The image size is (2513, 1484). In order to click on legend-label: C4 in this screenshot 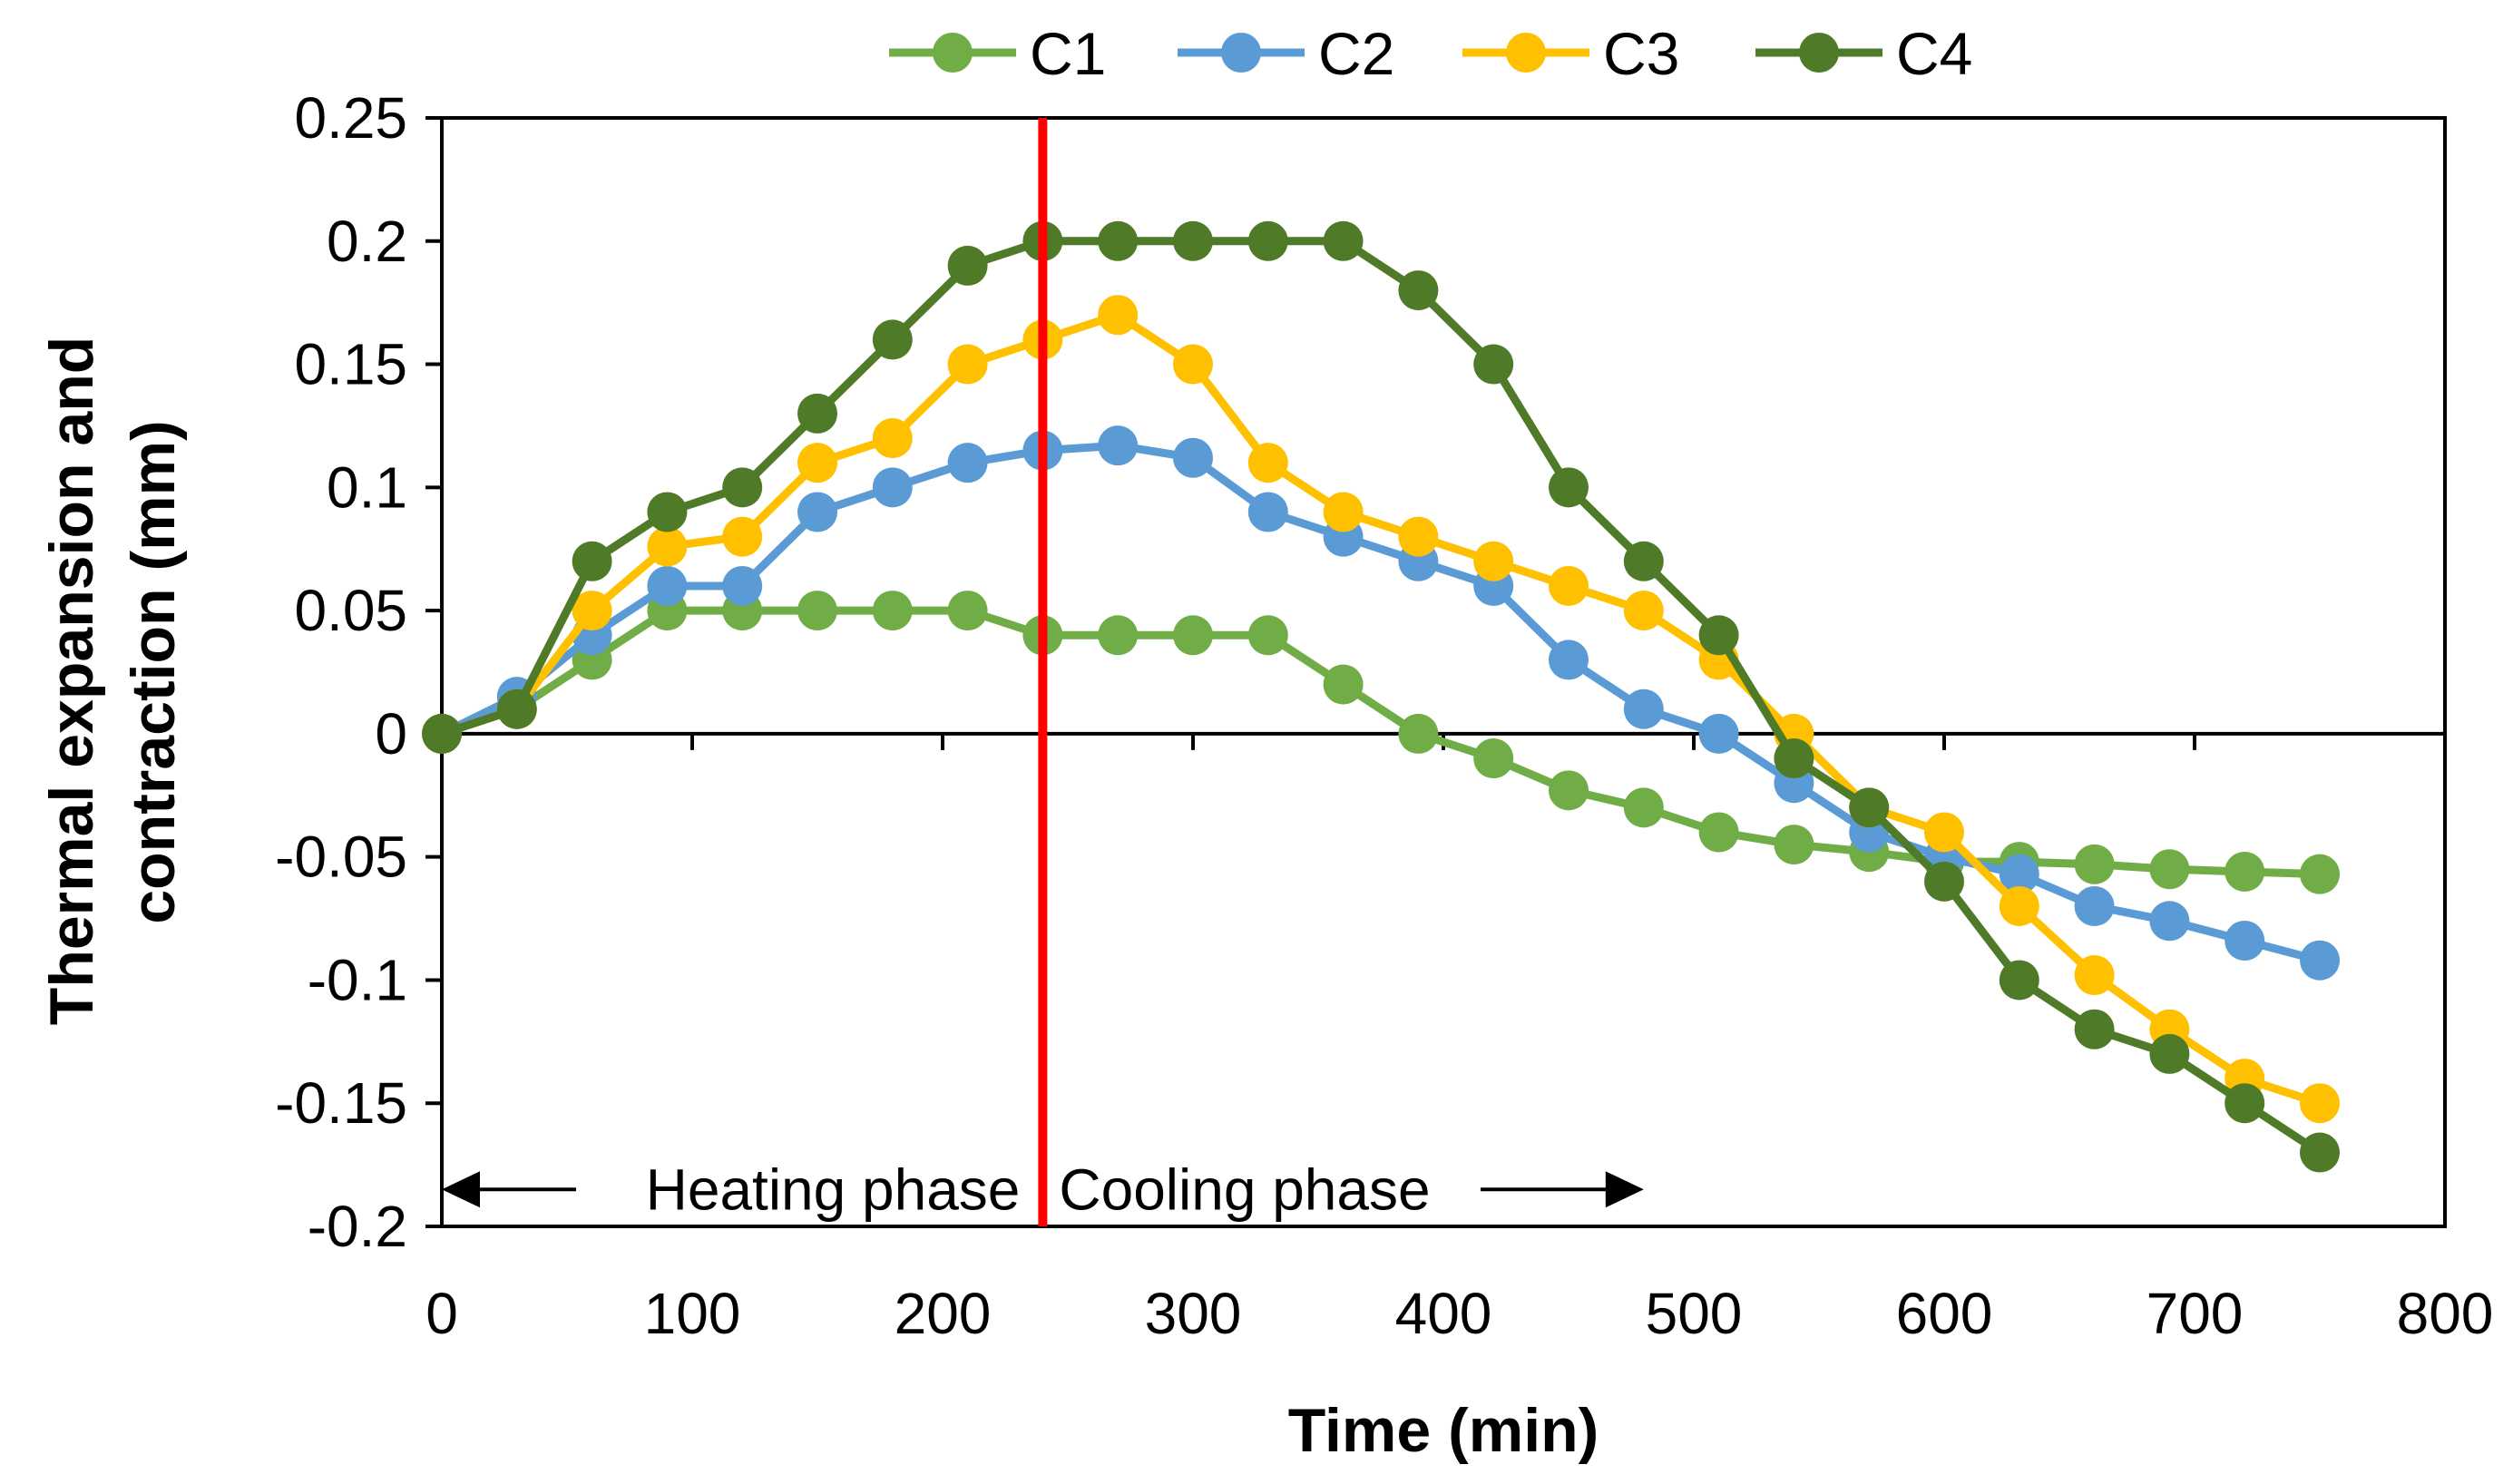, I will do `click(1934, 54)`.